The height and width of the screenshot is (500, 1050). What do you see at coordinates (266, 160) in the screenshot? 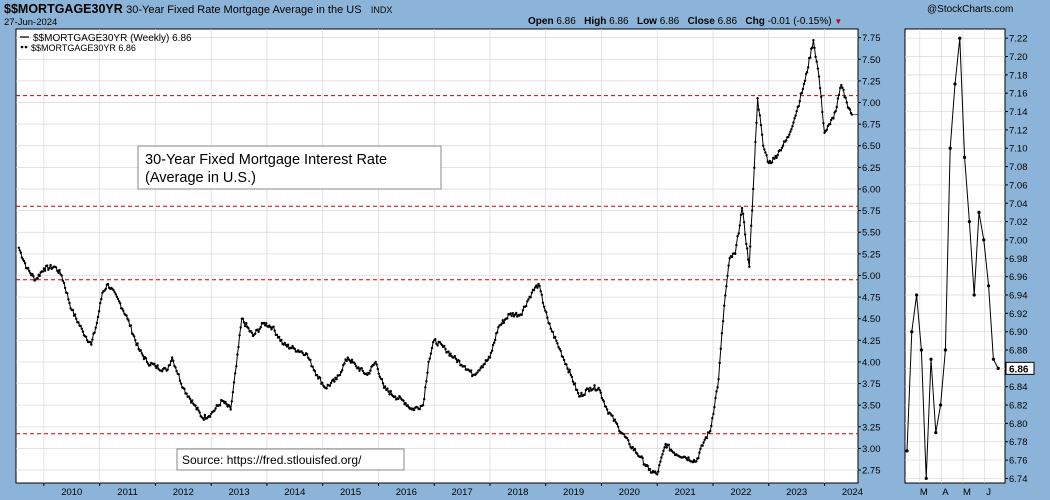
I see `annotation-title-line1: 30-Year Fixed Mortgage Interest Rate` at bounding box center [266, 160].